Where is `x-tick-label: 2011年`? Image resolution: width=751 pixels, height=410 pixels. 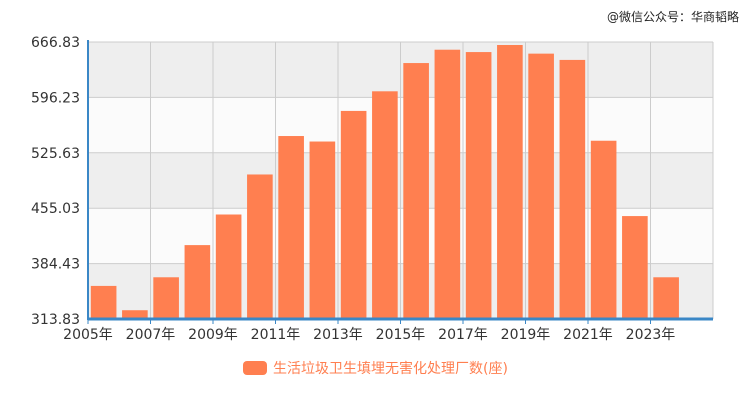 x-tick-label: 2011年 is located at coordinates (276, 335).